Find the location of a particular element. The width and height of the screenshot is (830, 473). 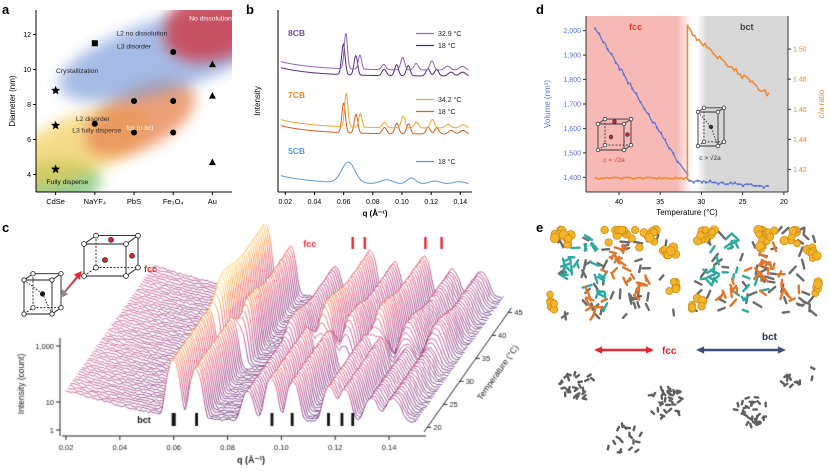

unit-cell-inset: fcc is located at coordinates (89, 274).